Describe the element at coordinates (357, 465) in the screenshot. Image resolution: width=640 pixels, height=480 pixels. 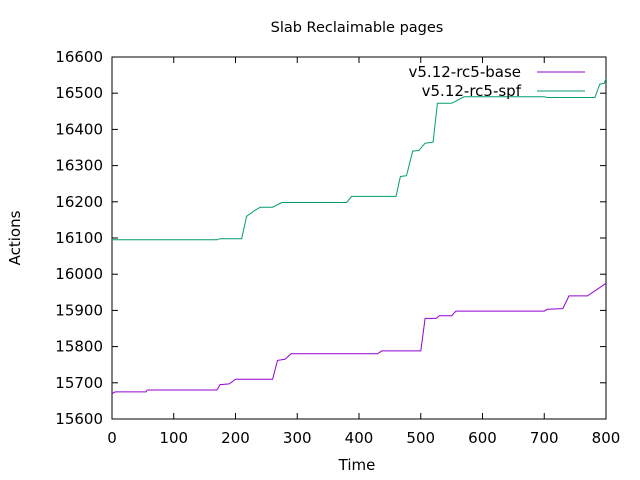
I see `x-axis-label: Time` at that location.